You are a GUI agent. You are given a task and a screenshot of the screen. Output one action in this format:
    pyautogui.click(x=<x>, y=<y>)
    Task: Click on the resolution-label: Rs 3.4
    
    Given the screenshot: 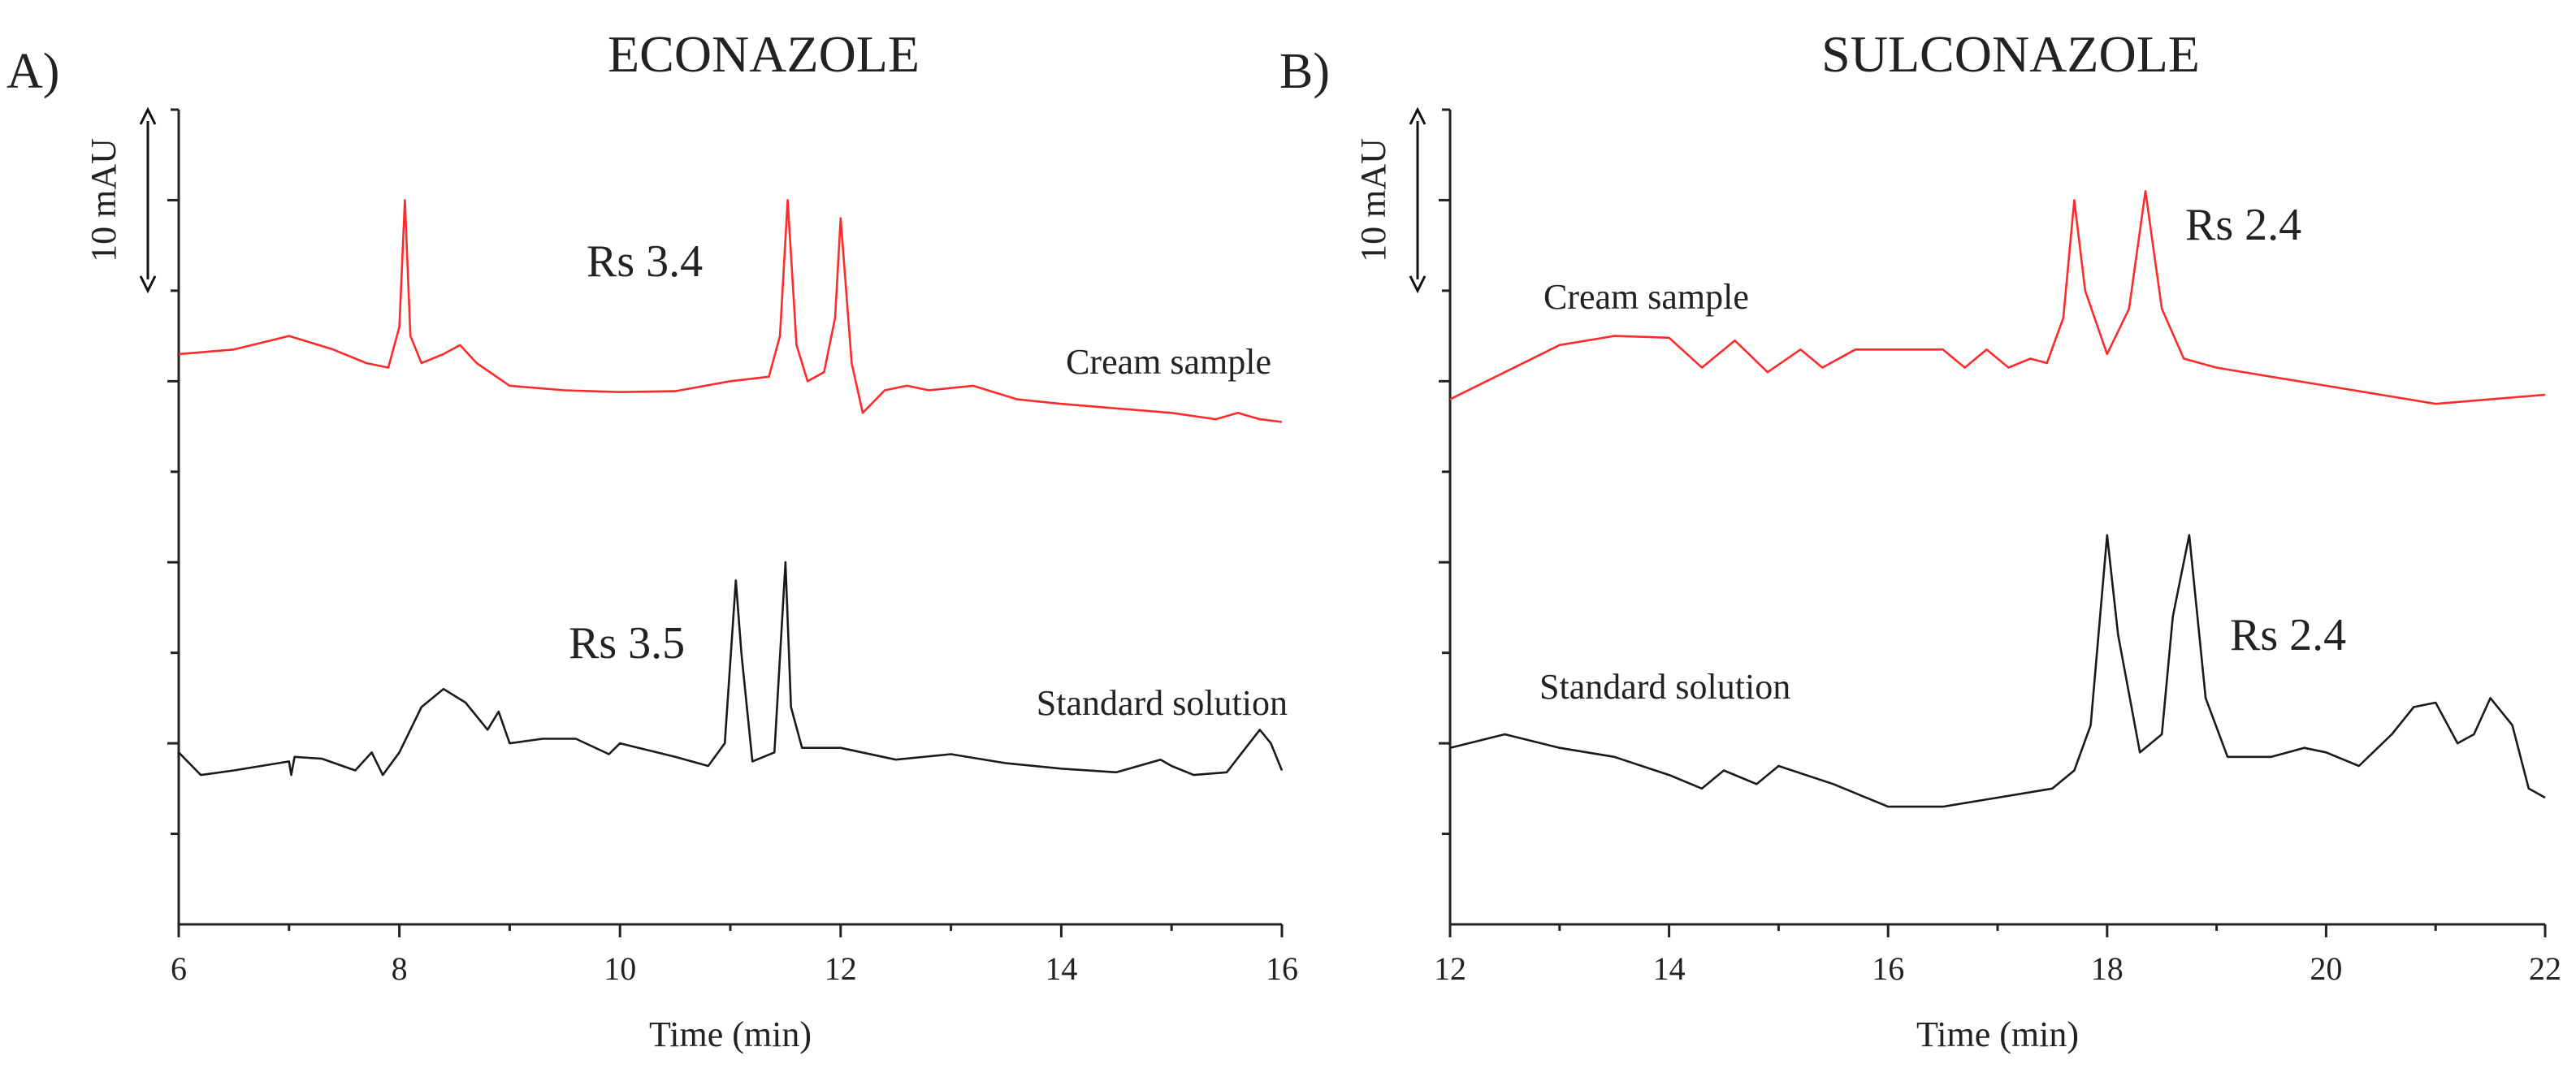 What is the action you would take?
    pyautogui.click(x=645, y=261)
    